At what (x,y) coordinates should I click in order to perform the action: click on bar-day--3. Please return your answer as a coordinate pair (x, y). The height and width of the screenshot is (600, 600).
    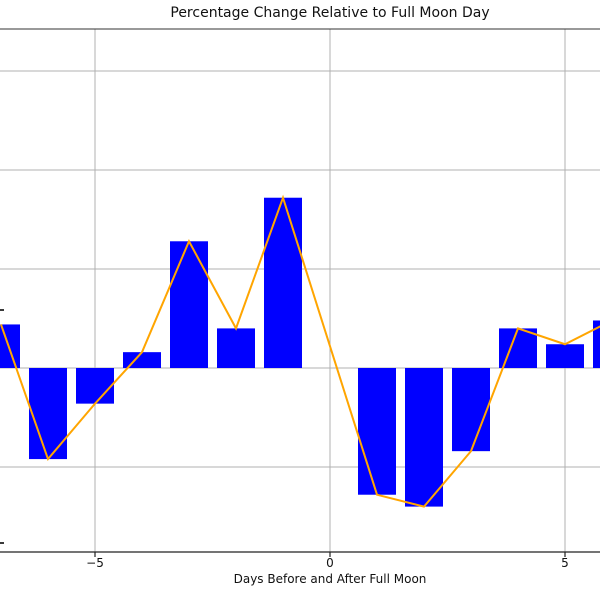
    Looking at the image, I should click on (189, 304).